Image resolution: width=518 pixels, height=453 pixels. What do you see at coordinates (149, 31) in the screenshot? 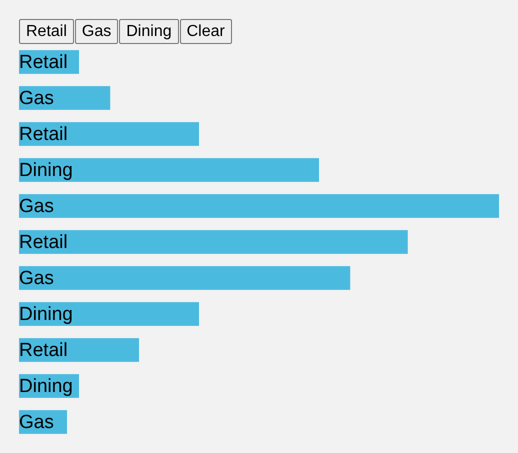
I see `text: Dining` at bounding box center [149, 31].